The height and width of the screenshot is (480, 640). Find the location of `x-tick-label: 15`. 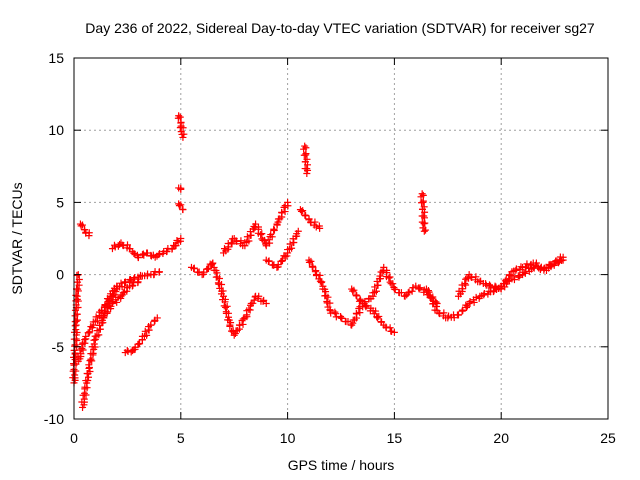

x-tick-label: 15 is located at coordinates (395, 438).